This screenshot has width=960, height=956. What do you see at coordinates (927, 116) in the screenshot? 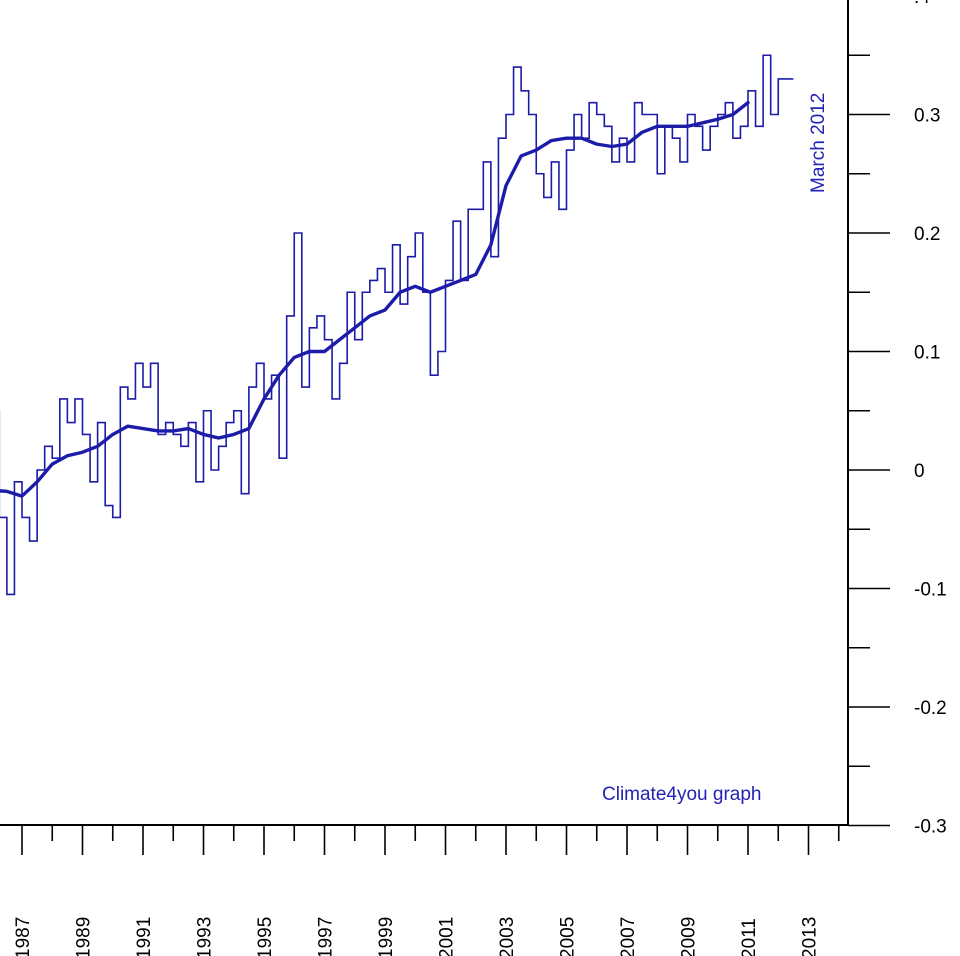
I see `y-tick-label: 0.3` at bounding box center [927, 116].